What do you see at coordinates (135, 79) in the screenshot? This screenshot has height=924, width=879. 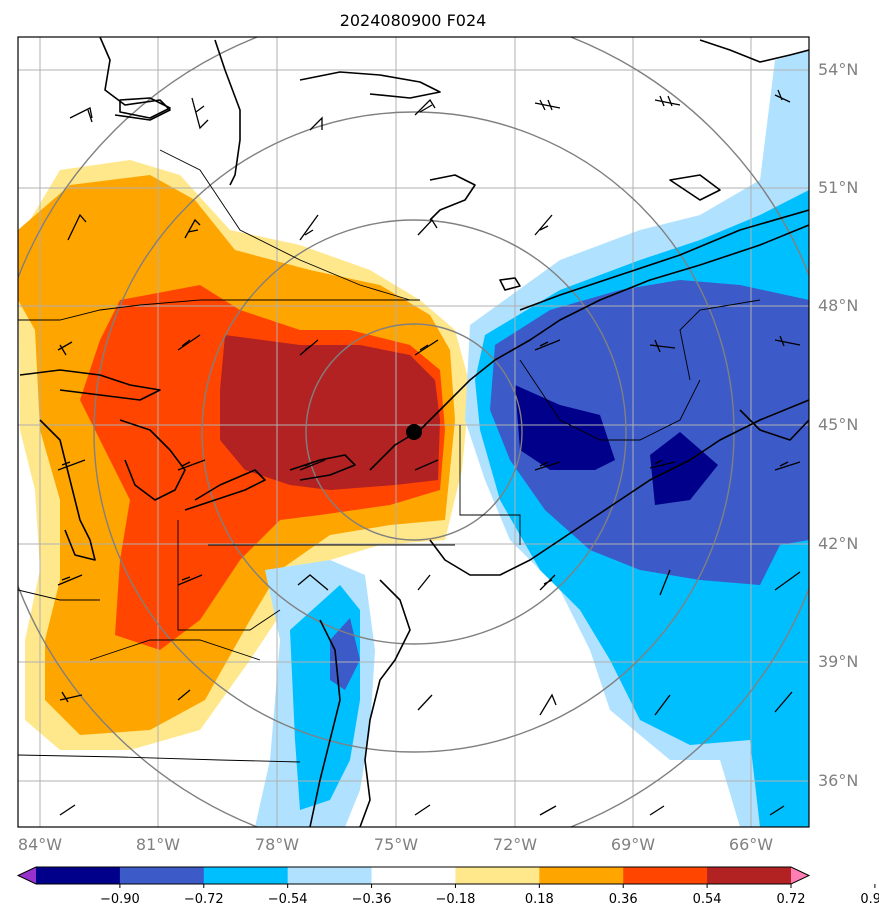 I see `coastline-james-bay` at bounding box center [135, 79].